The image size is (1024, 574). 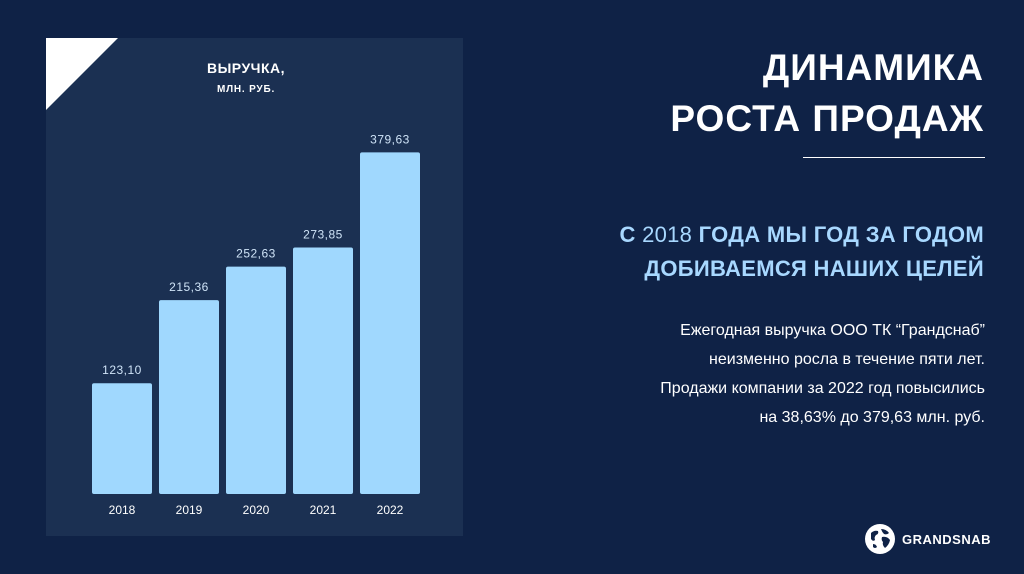 I want to click on bar-2018, so click(x=122, y=438).